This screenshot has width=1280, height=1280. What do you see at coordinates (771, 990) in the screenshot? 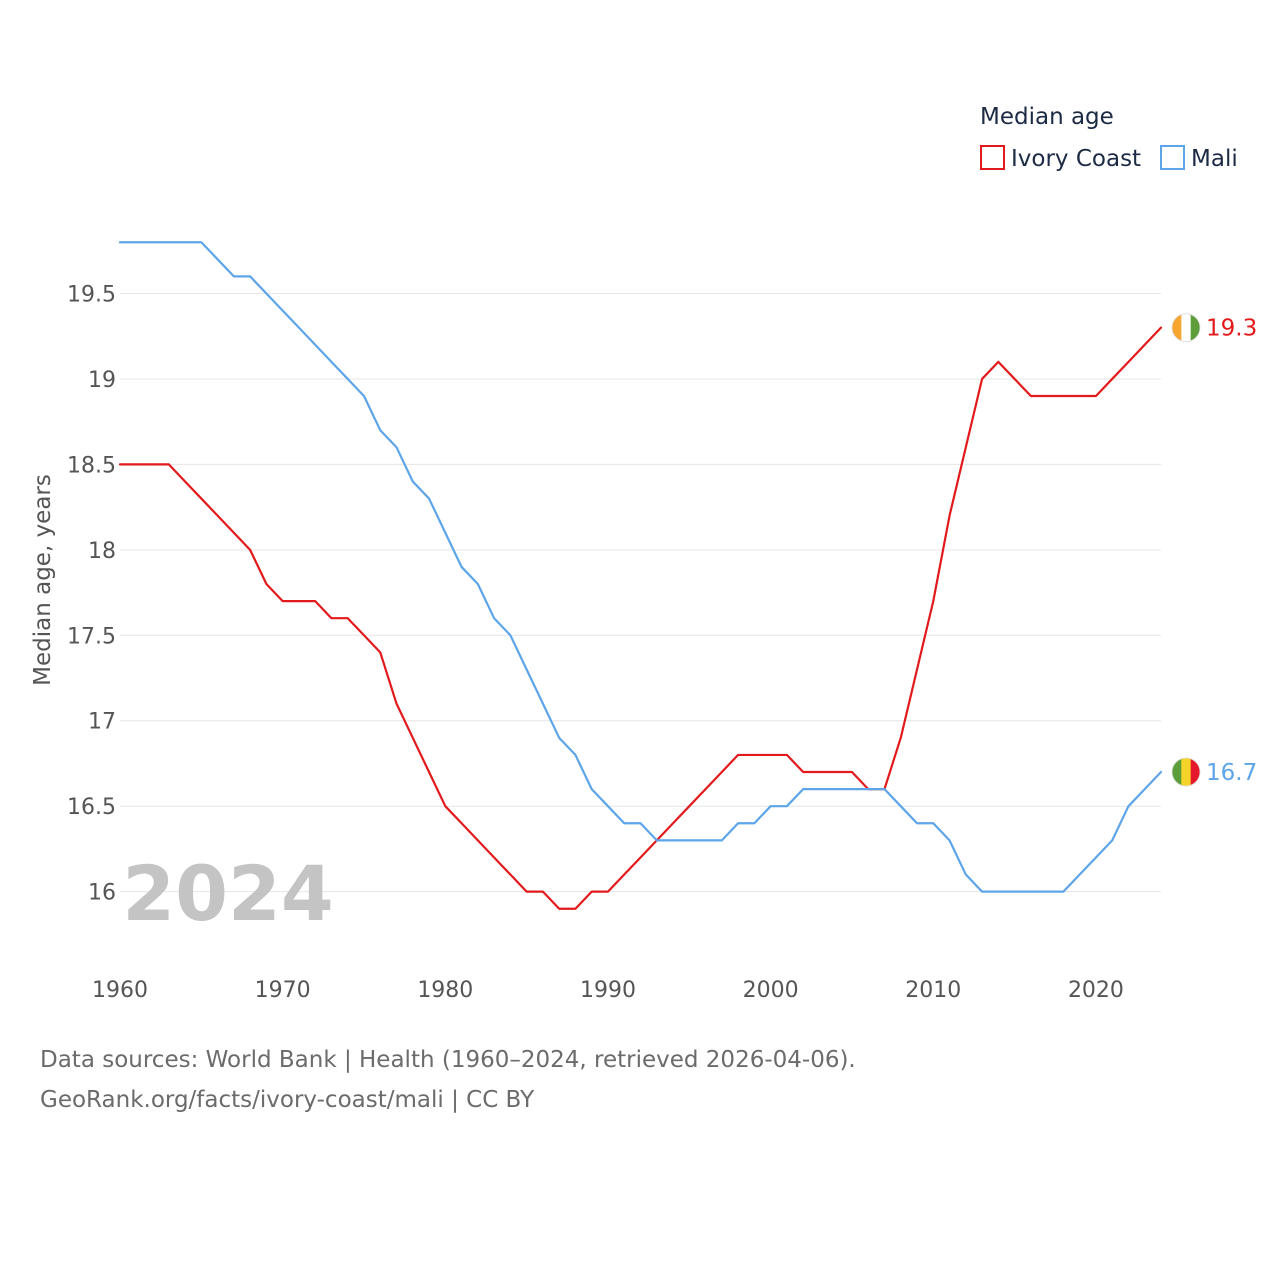
I see `x-tick-label: 2000` at bounding box center [771, 990].